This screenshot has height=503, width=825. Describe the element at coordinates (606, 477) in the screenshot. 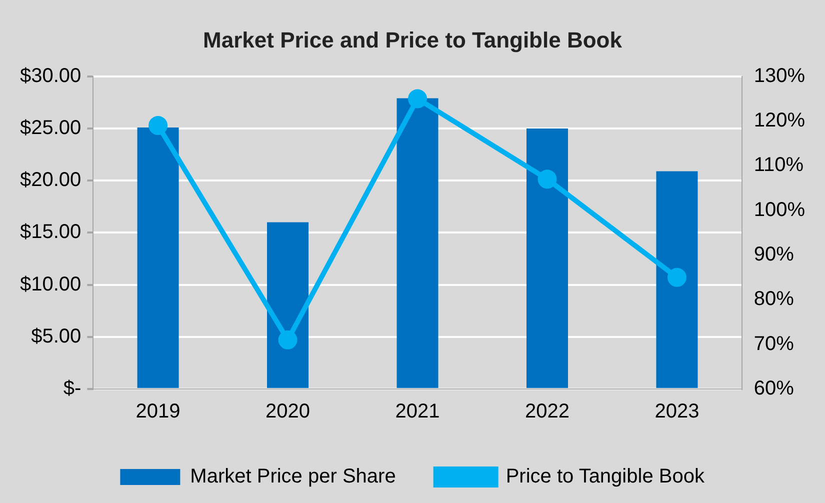

I see `legend-label: Price to Tangible Book` at that location.